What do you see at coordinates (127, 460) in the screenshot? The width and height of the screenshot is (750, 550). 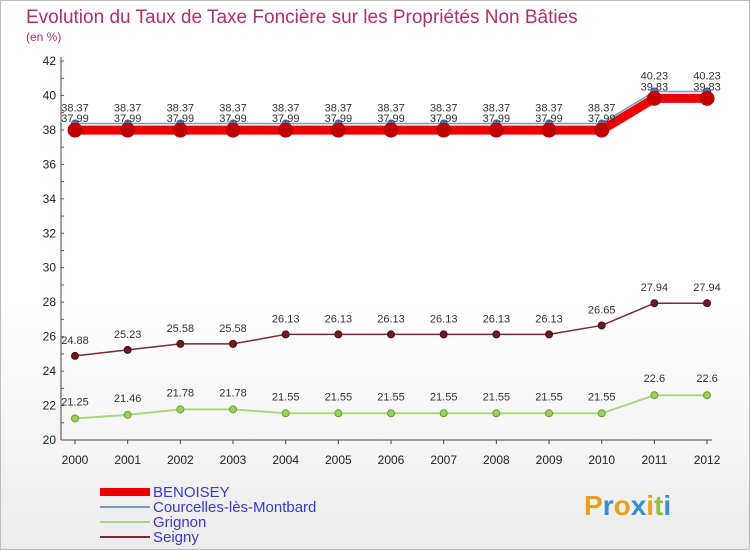 I see `x-tick-label: 2001` at bounding box center [127, 460].